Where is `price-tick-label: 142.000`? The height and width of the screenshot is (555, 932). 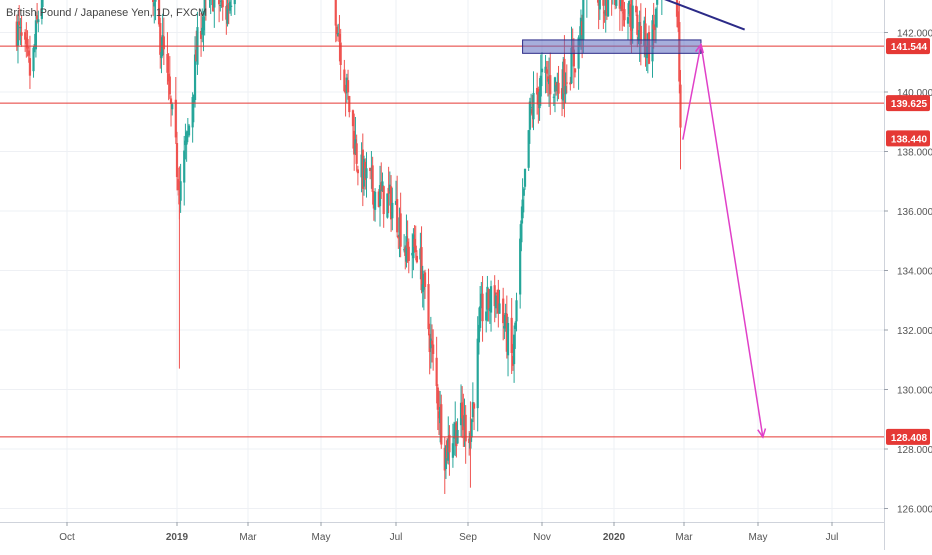 price-tick-label: 142.000 is located at coordinates (914, 34).